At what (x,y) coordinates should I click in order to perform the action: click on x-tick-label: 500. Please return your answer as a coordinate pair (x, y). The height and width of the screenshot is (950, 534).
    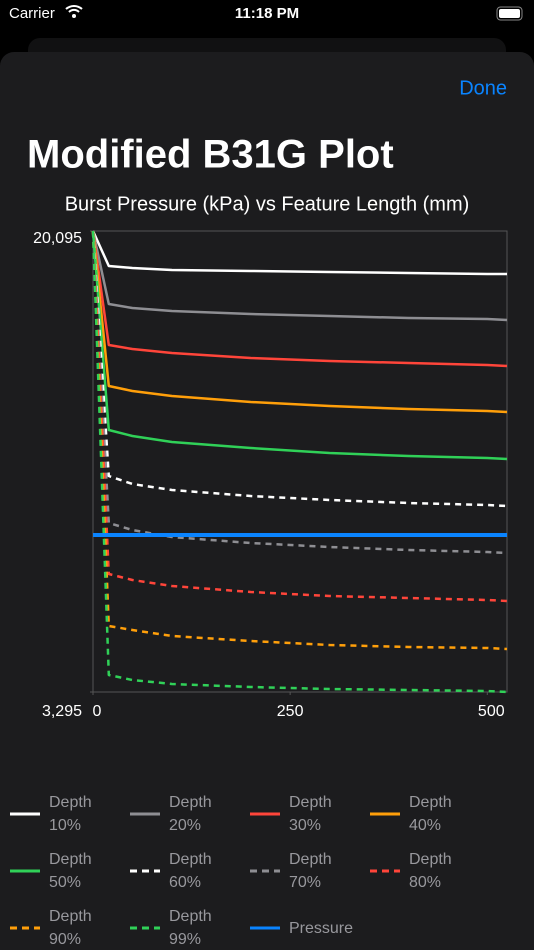
    Looking at the image, I should click on (491, 711).